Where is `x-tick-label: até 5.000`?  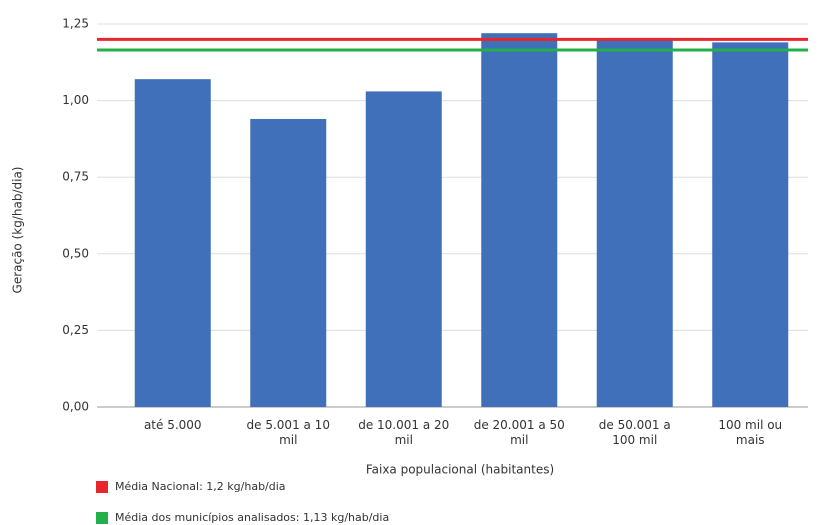
x-tick-label: até 5.000 is located at coordinates (173, 425).